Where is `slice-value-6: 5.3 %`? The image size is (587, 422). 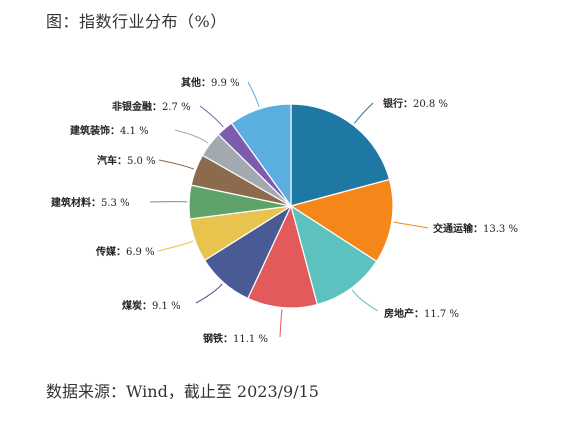
slice-value-6: 5.3 % is located at coordinates (115, 203).